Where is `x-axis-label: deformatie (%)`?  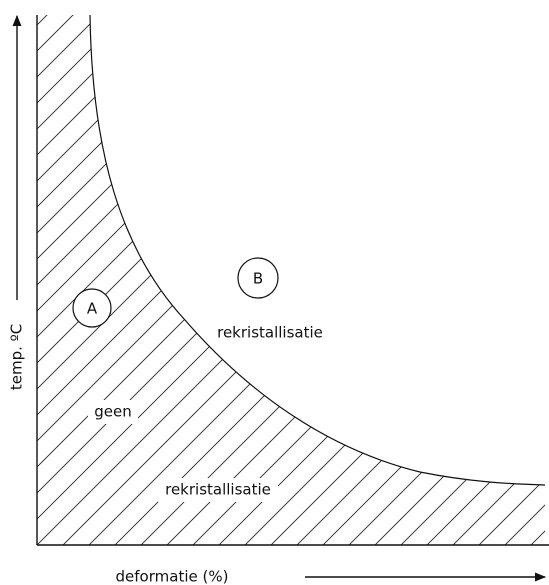 x-axis-label: deformatie (%) is located at coordinates (172, 576).